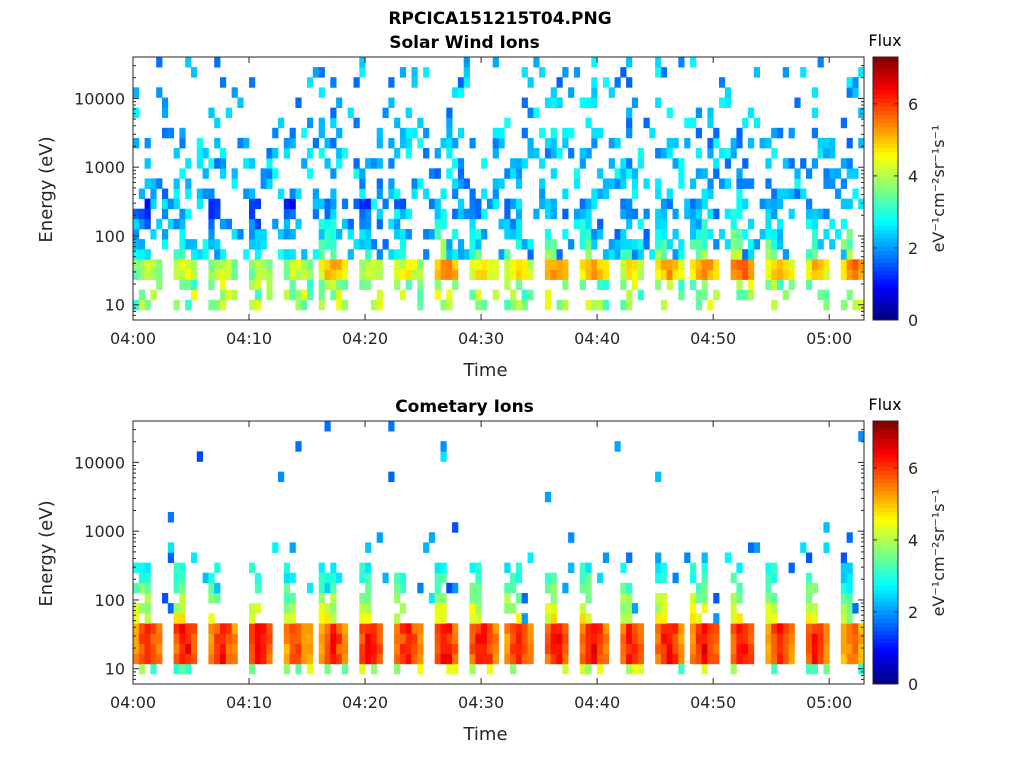  Describe the element at coordinates (46, 553) in the screenshot. I see `y-axis-label: Energy (eV)` at that location.